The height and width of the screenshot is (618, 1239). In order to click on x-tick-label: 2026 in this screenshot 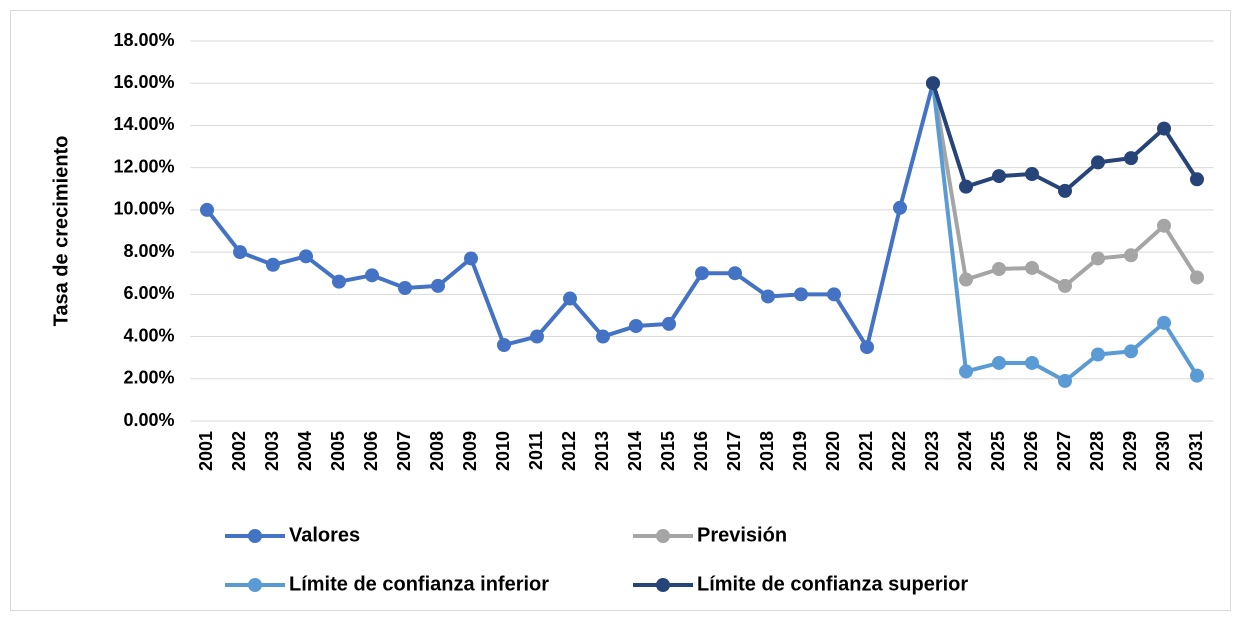, I will do `click(1031, 451)`.